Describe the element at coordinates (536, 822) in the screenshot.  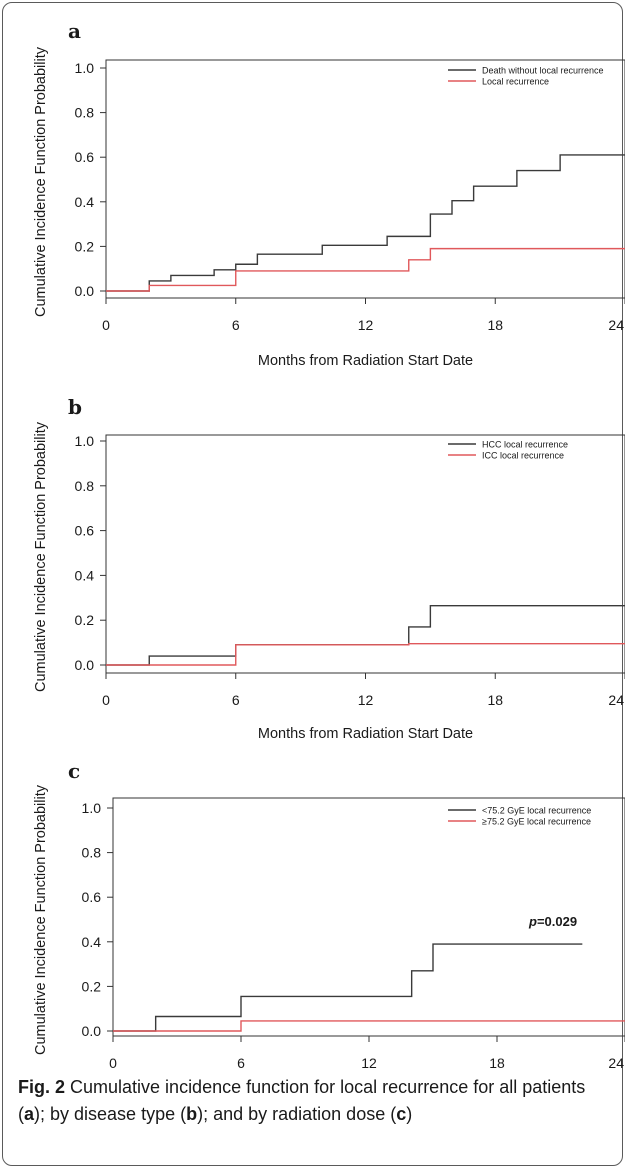
I see `legend-entry: ≥75.2 GyE local recurrence` at that location.